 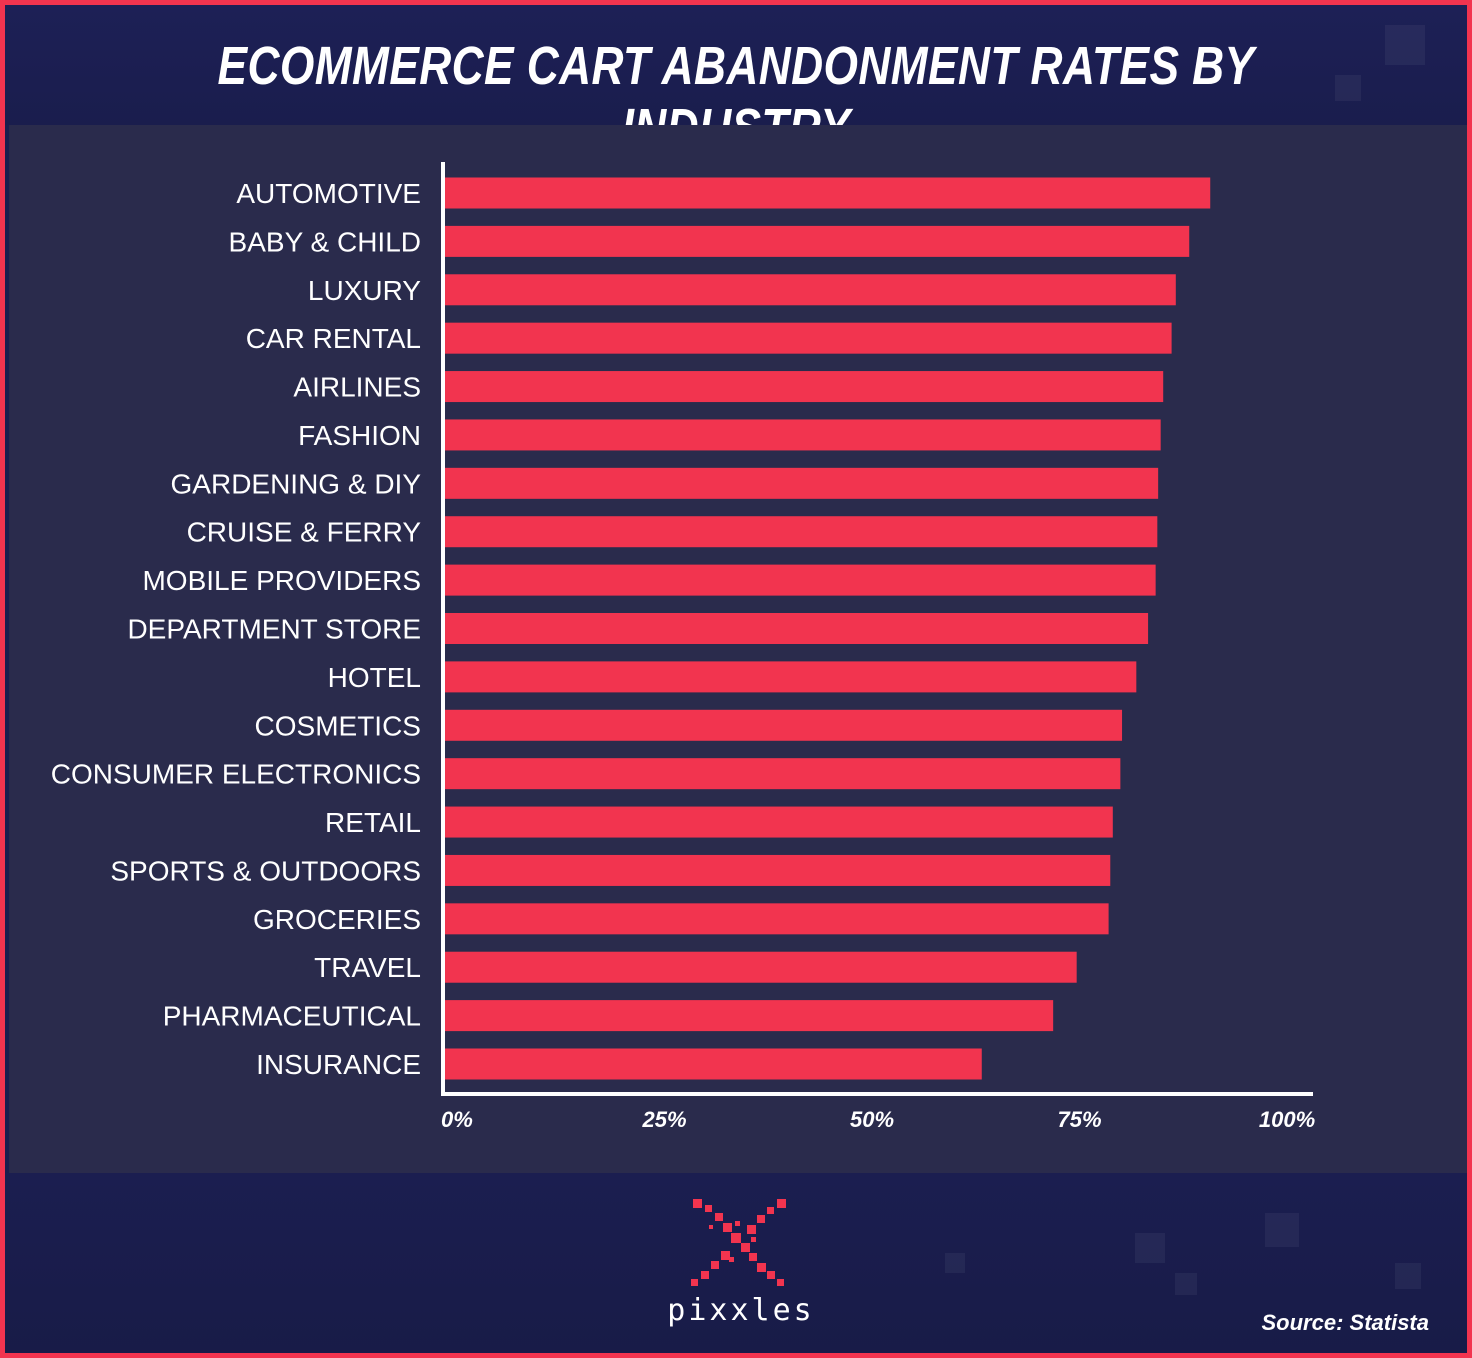 What do you see at coordinates (1079, 1119) in the screenshot?
I see `x-tick-label: 75%` at bounding box center [1079, 1119].